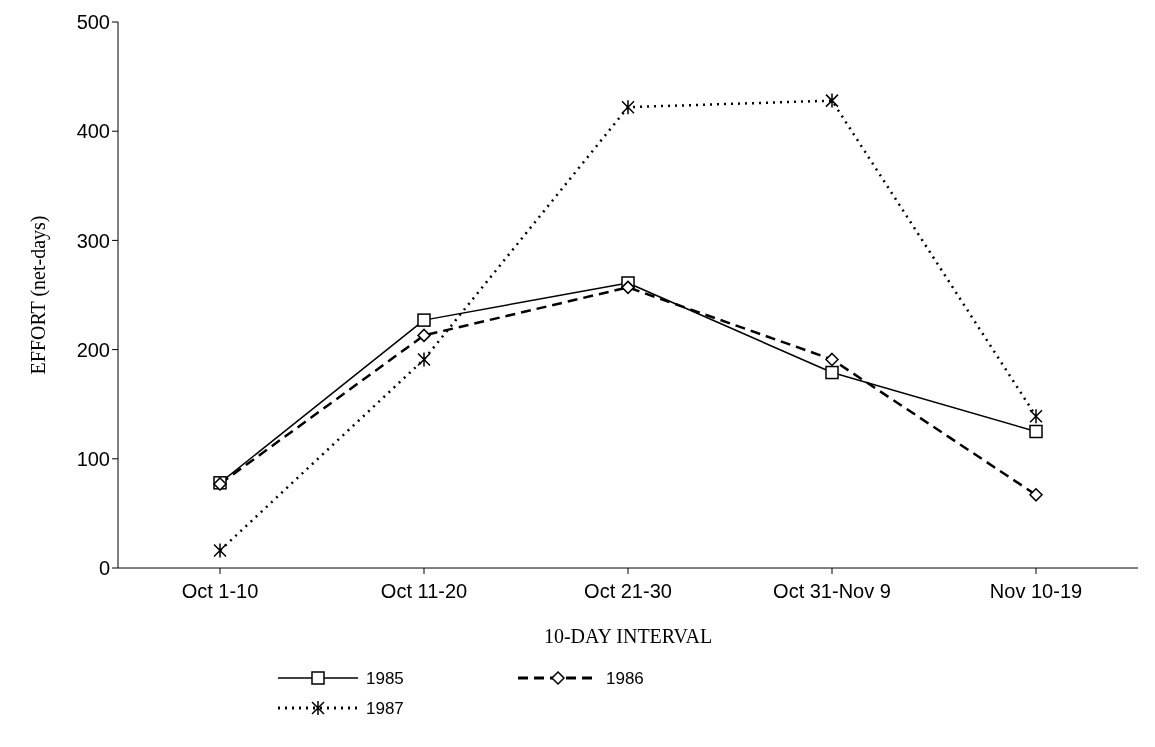  I want to click on y-tick-label: 200, so click(93, 349).